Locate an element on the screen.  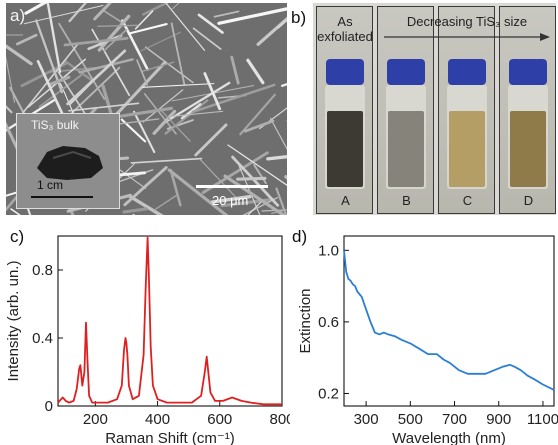
bulk-crystal-inset: TiS₃ bulk 1 cm is located at coordinates (68, 161).